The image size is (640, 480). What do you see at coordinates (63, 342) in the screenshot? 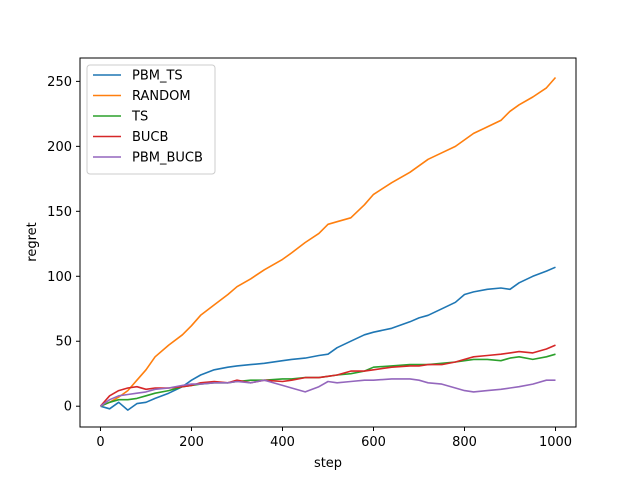
I see `y-tick-label: 50` at bounding box center [63, 342].